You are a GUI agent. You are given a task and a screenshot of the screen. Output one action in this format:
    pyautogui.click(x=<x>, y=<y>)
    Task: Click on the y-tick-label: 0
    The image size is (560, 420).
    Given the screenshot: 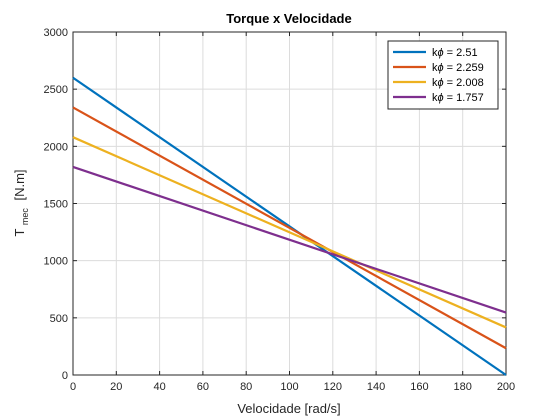 What is the action you would take?
    pyautogui.click(x=65, y=376)
    